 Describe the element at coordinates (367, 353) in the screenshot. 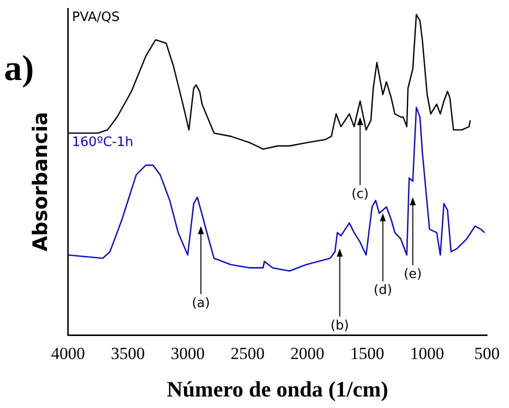

I see `x-tick-label: 1500` at that location.